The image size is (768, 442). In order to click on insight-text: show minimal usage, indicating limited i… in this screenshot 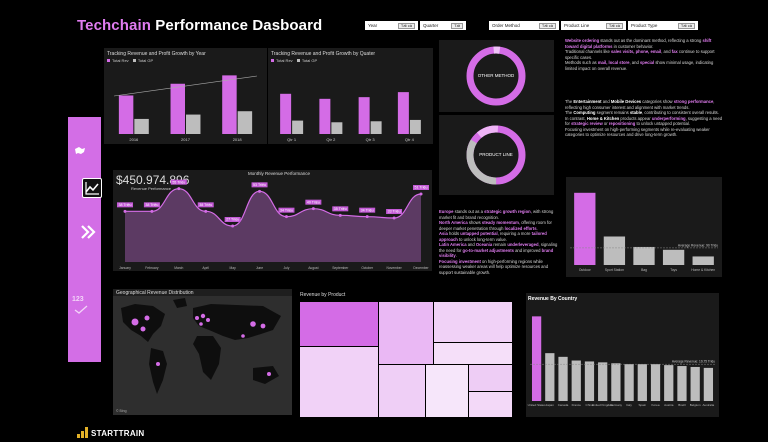, I will do `click(639, 65)`.